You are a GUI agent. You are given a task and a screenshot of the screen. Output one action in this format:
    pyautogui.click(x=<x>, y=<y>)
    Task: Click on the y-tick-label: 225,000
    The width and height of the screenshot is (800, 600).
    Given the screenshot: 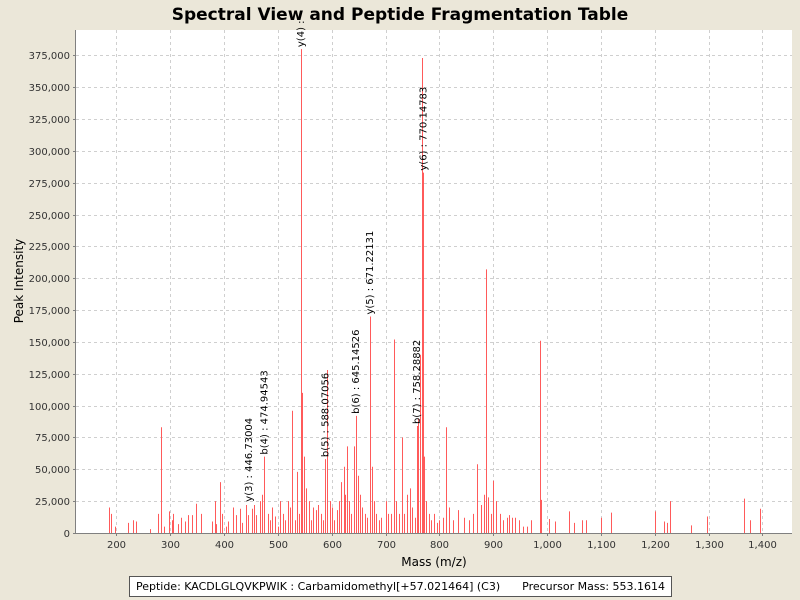 What is the action you would take?
    pyautogui.click(x=49, y=247)
    